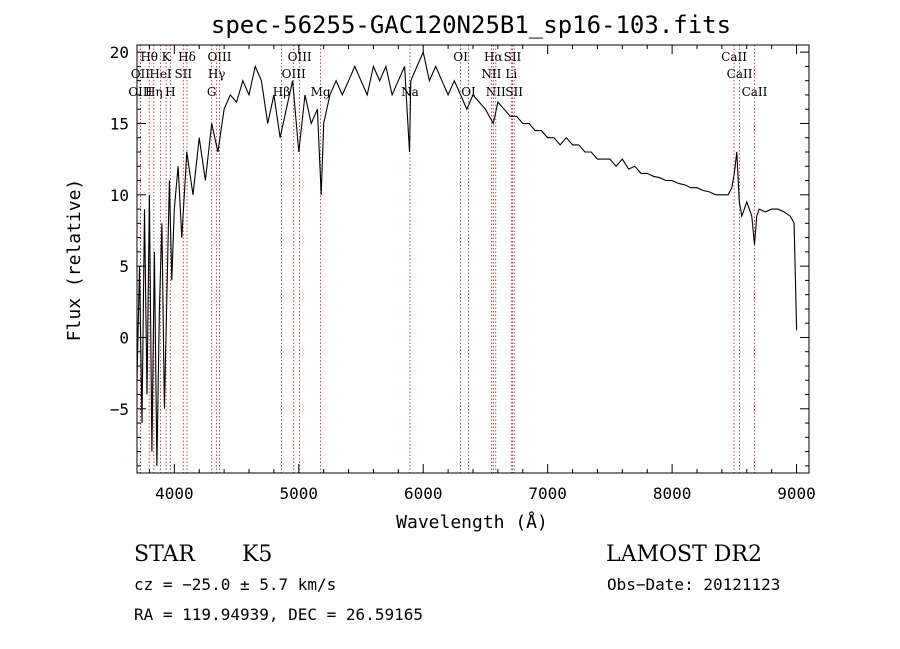  I want to click on spectral-line-label: Hθ, so click(149, 57).